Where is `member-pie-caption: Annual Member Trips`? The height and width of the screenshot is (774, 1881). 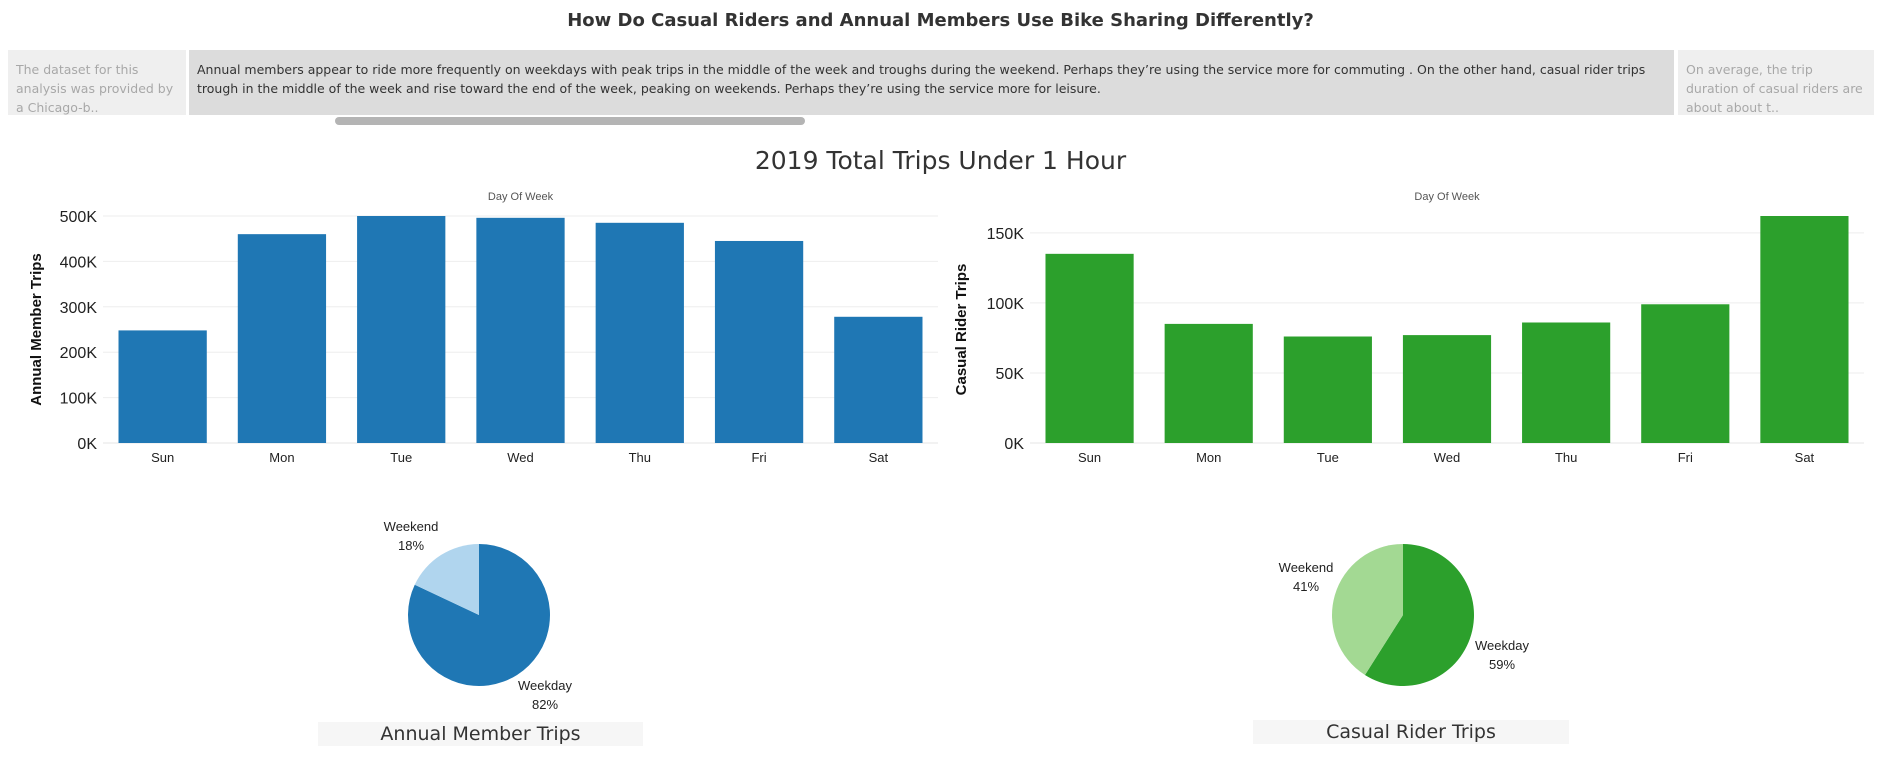
member-pie-caption: Annual Member Trips is located at coordinates (480, 734).